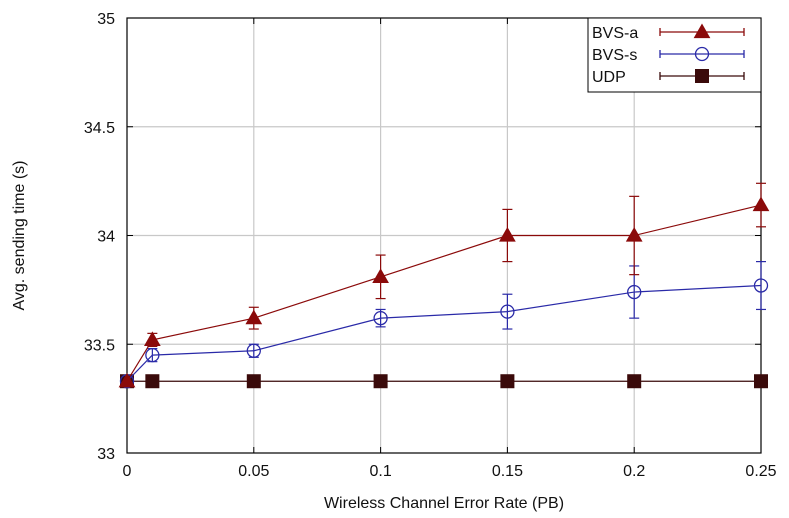 Image resolution: width=789 pixels, height=518 pixels. What do you see at coordinates (760, 471) in the screenshot?
I see `x-tick-label: 0.25` at bounding box center [760, 471].